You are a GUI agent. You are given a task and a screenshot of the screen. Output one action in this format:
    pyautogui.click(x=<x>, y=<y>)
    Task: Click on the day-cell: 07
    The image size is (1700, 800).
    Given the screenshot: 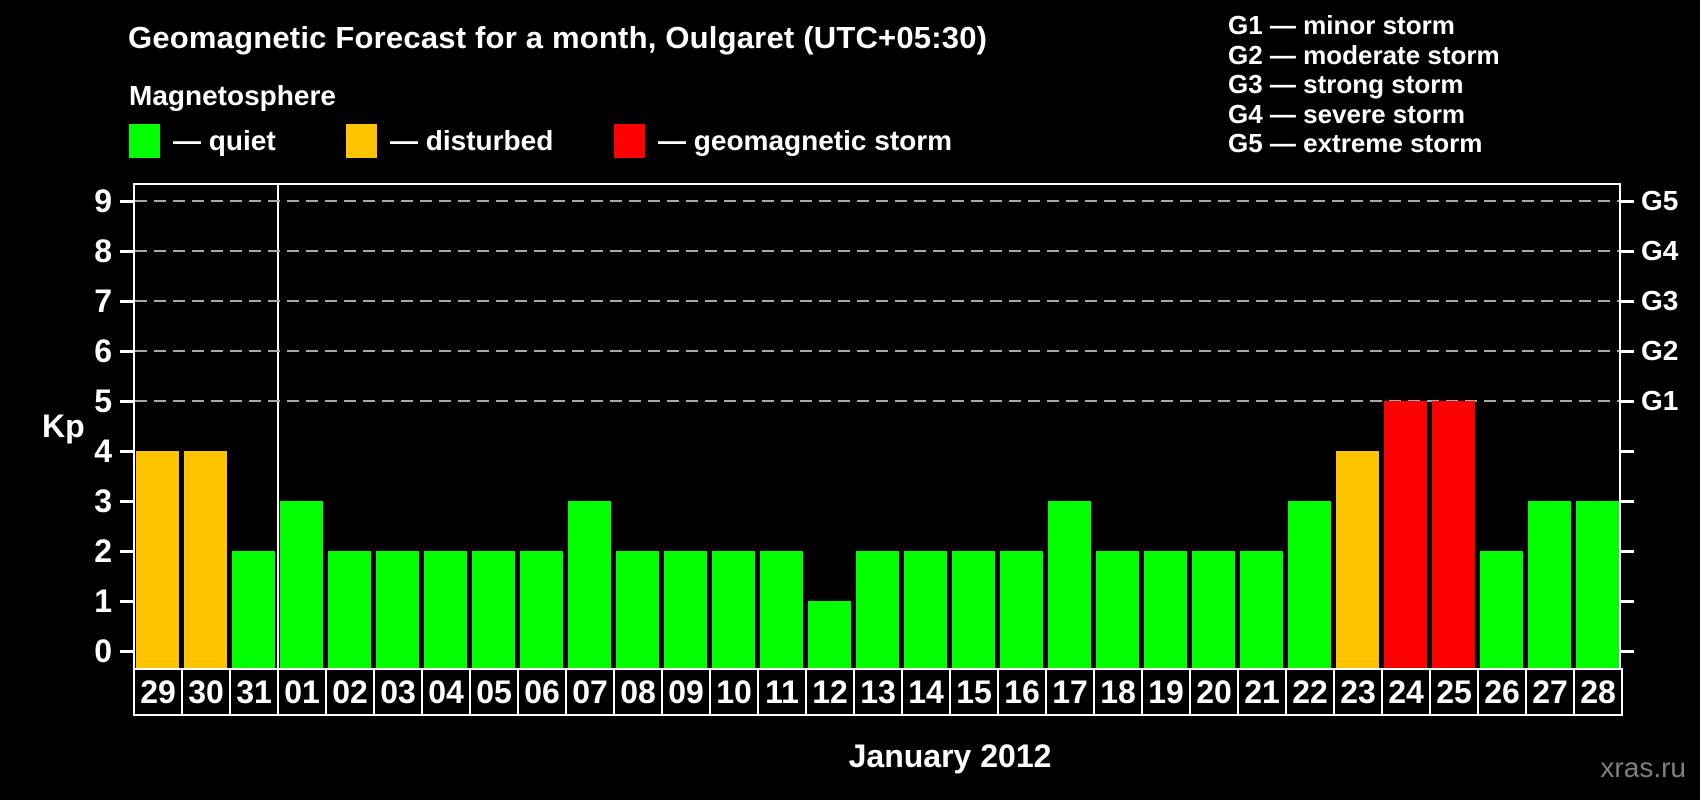 What is the action you would take?
    pyautogui.click(x=590, y=692)
    